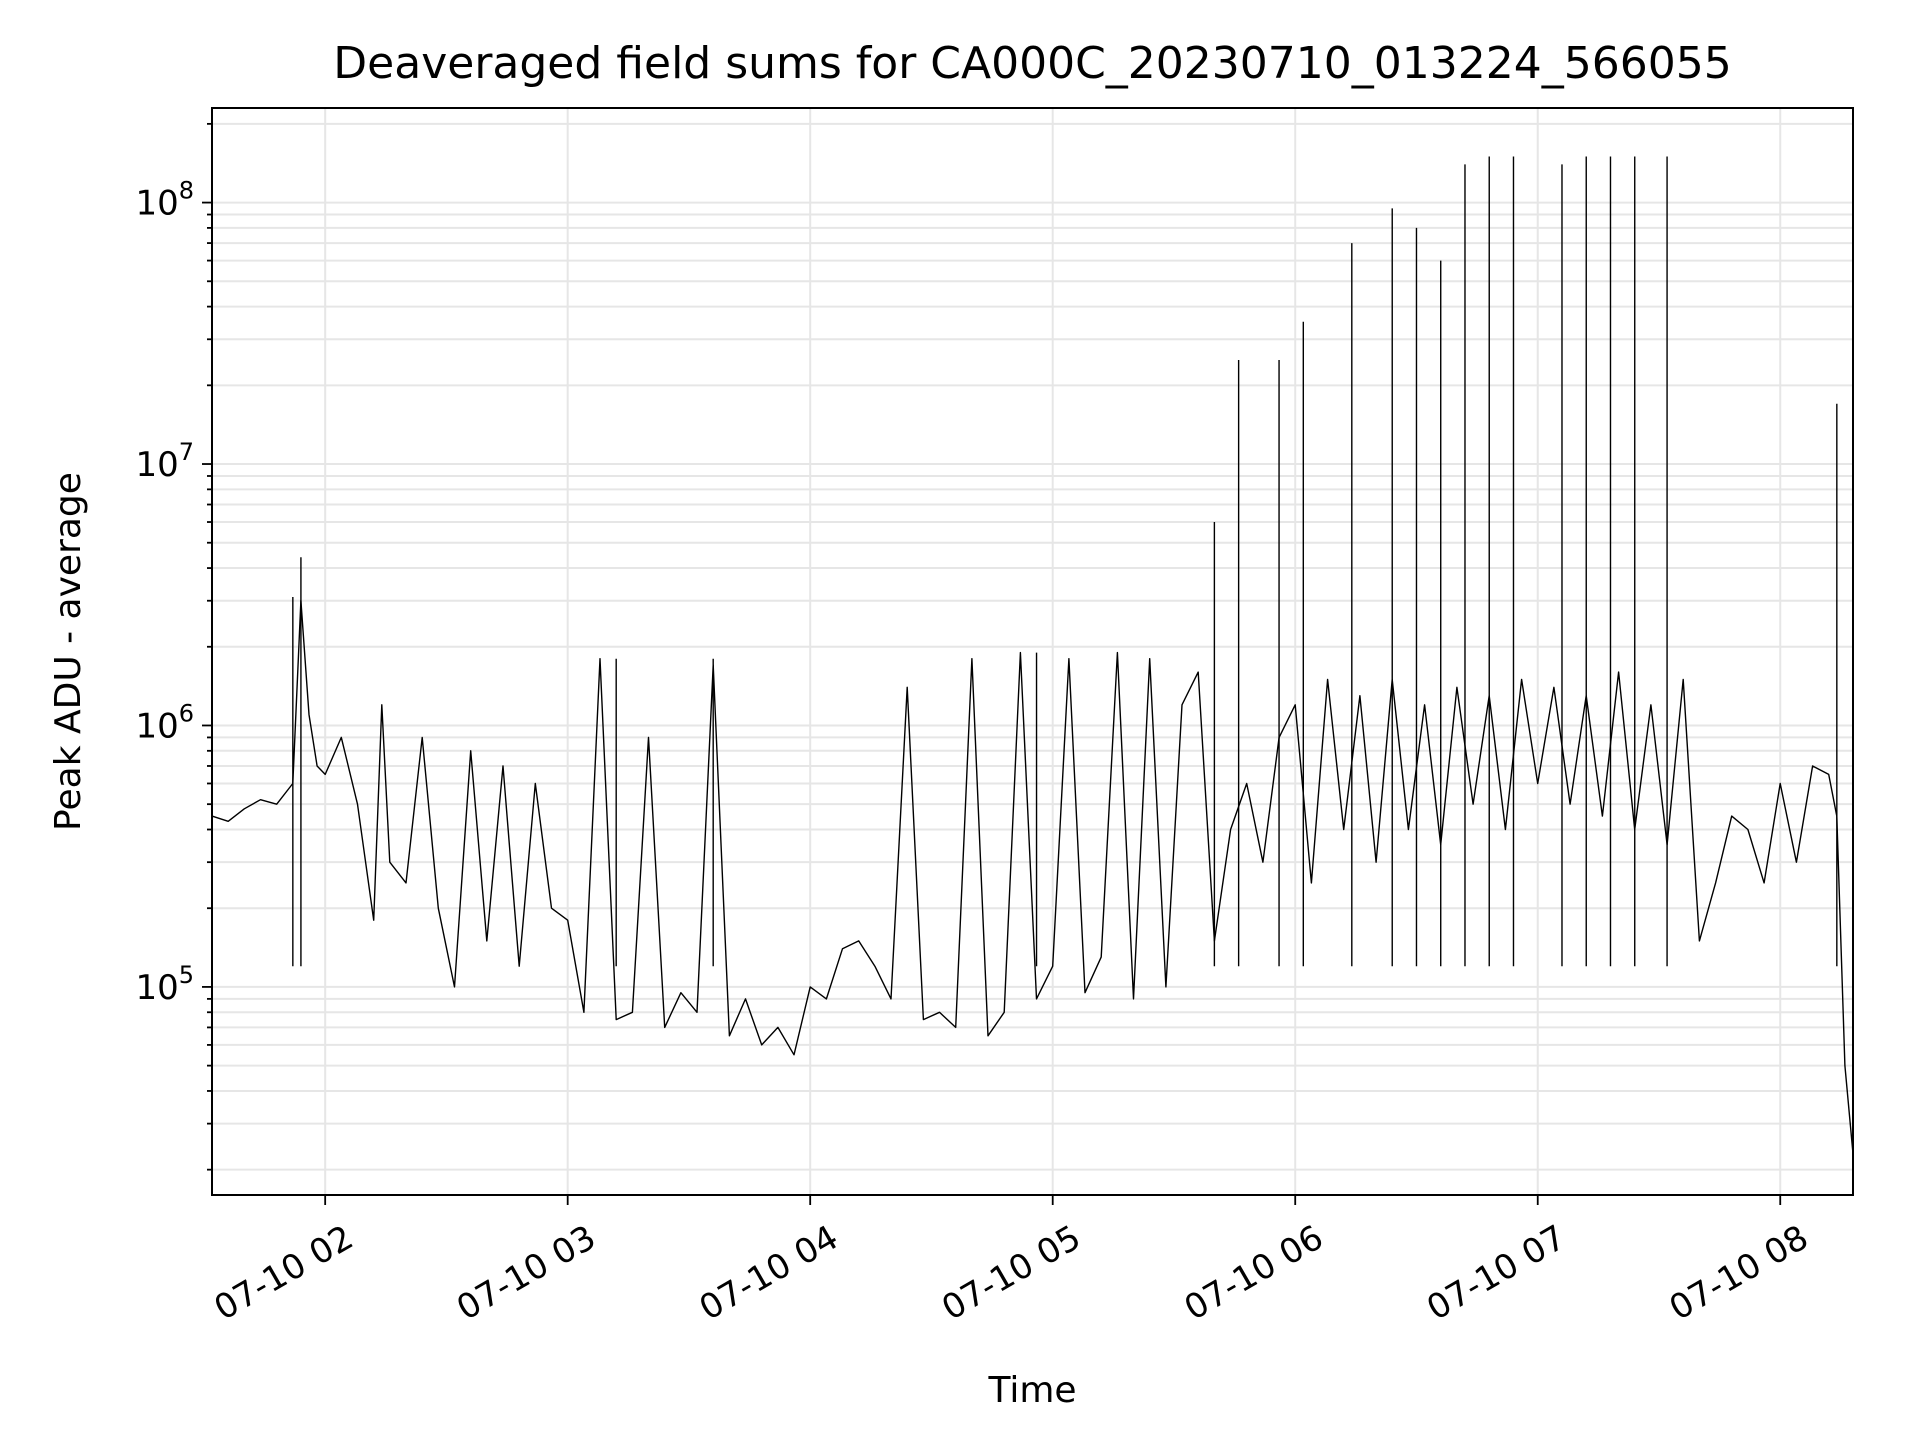 Image resolution: width=1920 pixels, height=1445 pixels. I want to click on y-tick-label: 10⁷, so click(164, 461).